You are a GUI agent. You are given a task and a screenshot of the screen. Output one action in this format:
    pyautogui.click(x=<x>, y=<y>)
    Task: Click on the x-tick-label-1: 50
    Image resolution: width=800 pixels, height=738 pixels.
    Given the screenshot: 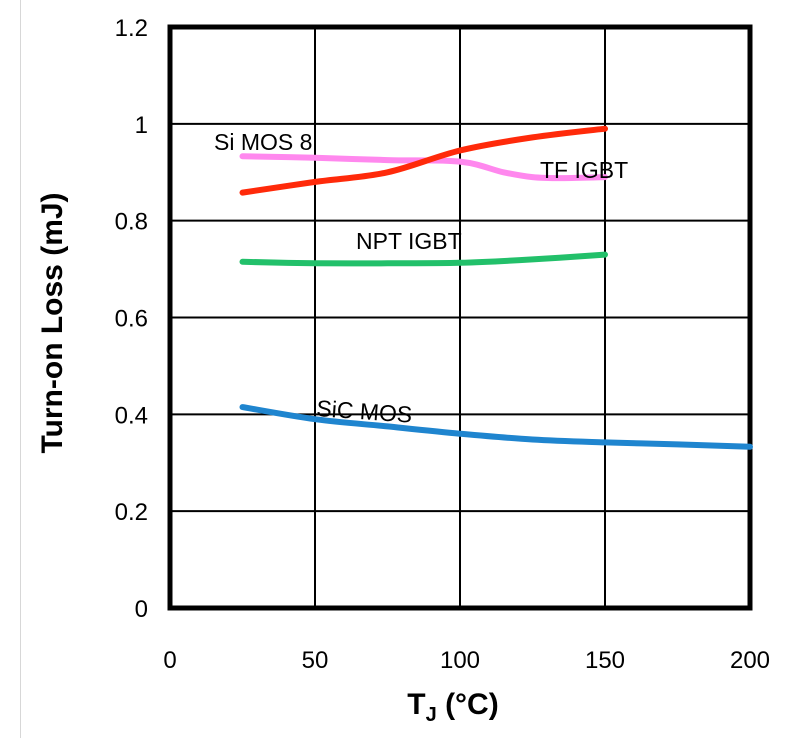 What is the action you would take?
    pyautogui.click(x=315, y=660)
    